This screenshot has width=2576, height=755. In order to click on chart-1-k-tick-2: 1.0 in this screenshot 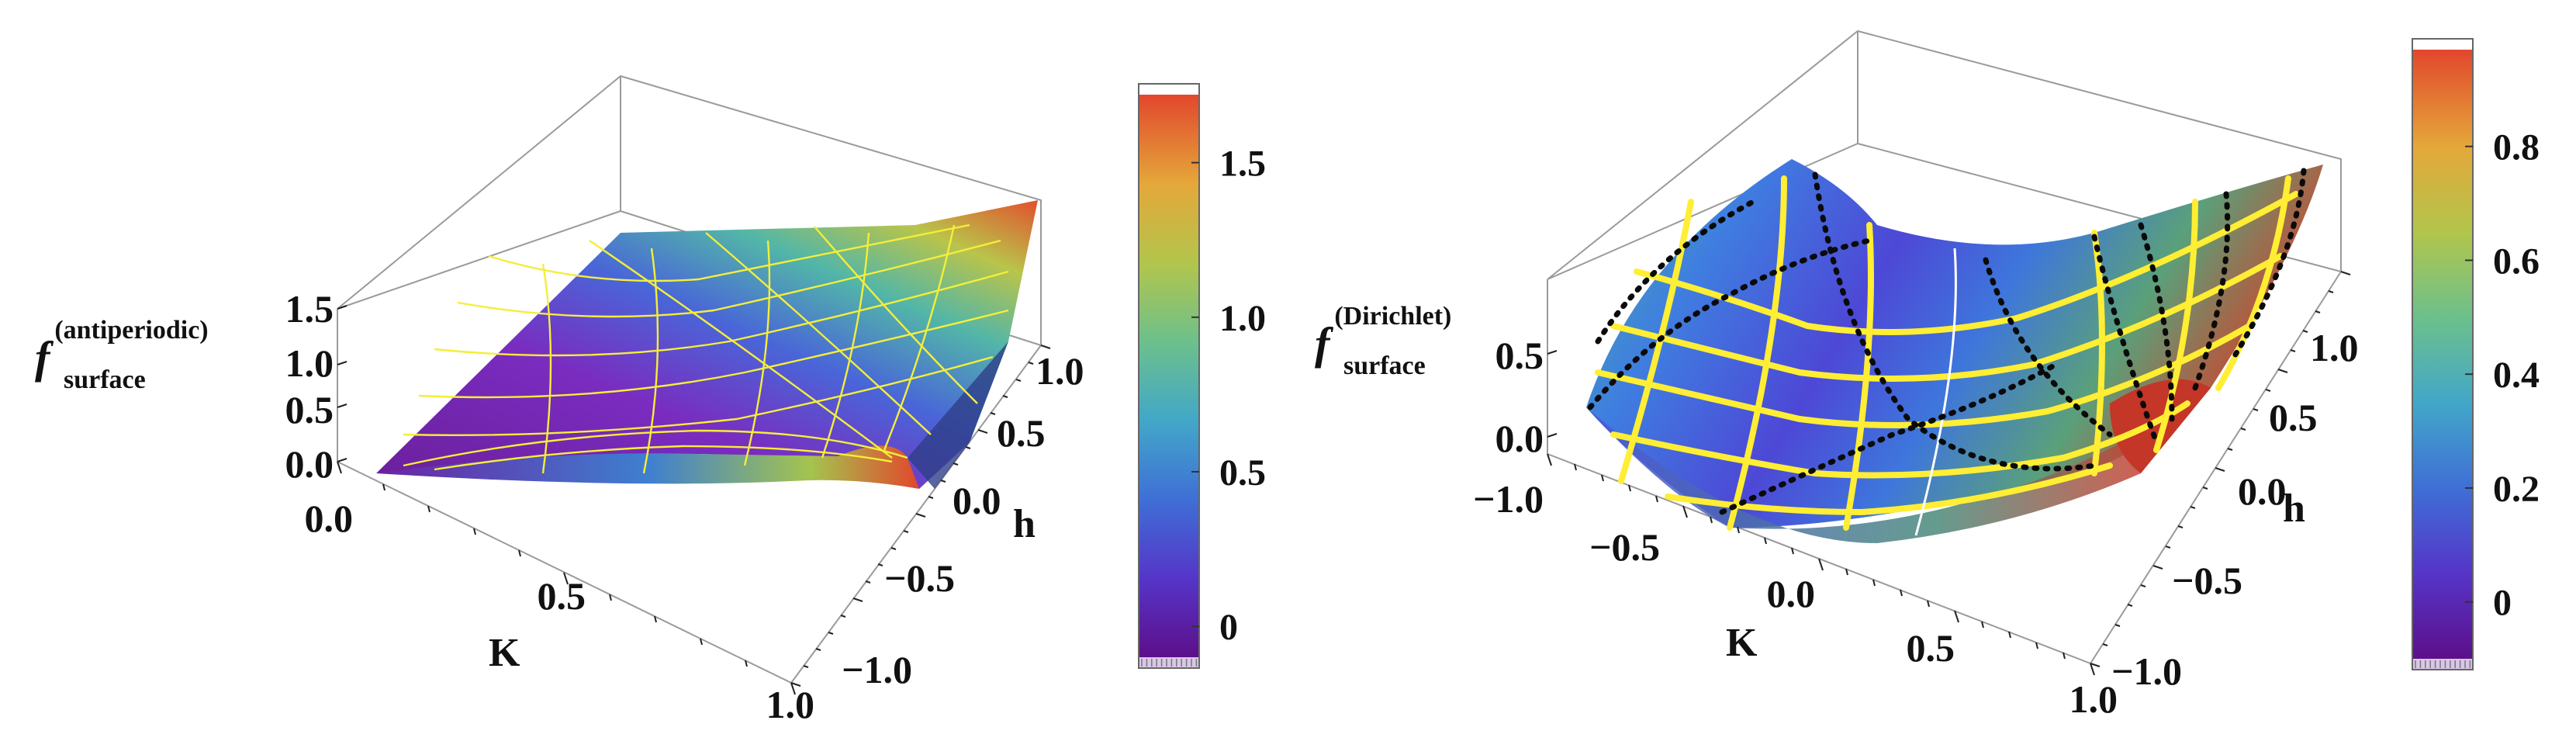, I will do `click(790, 704)`.